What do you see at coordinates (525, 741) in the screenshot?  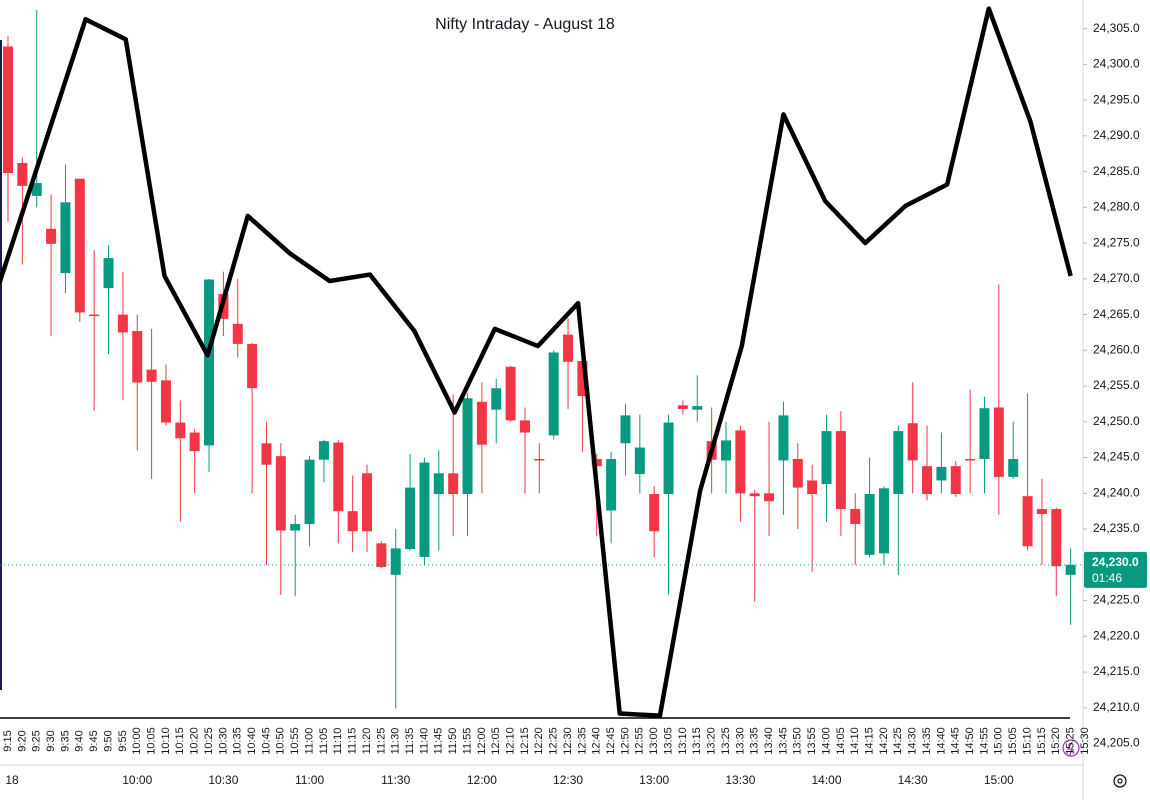 I see `x-tick-label: 12:15` at bounding box center [525, 741].